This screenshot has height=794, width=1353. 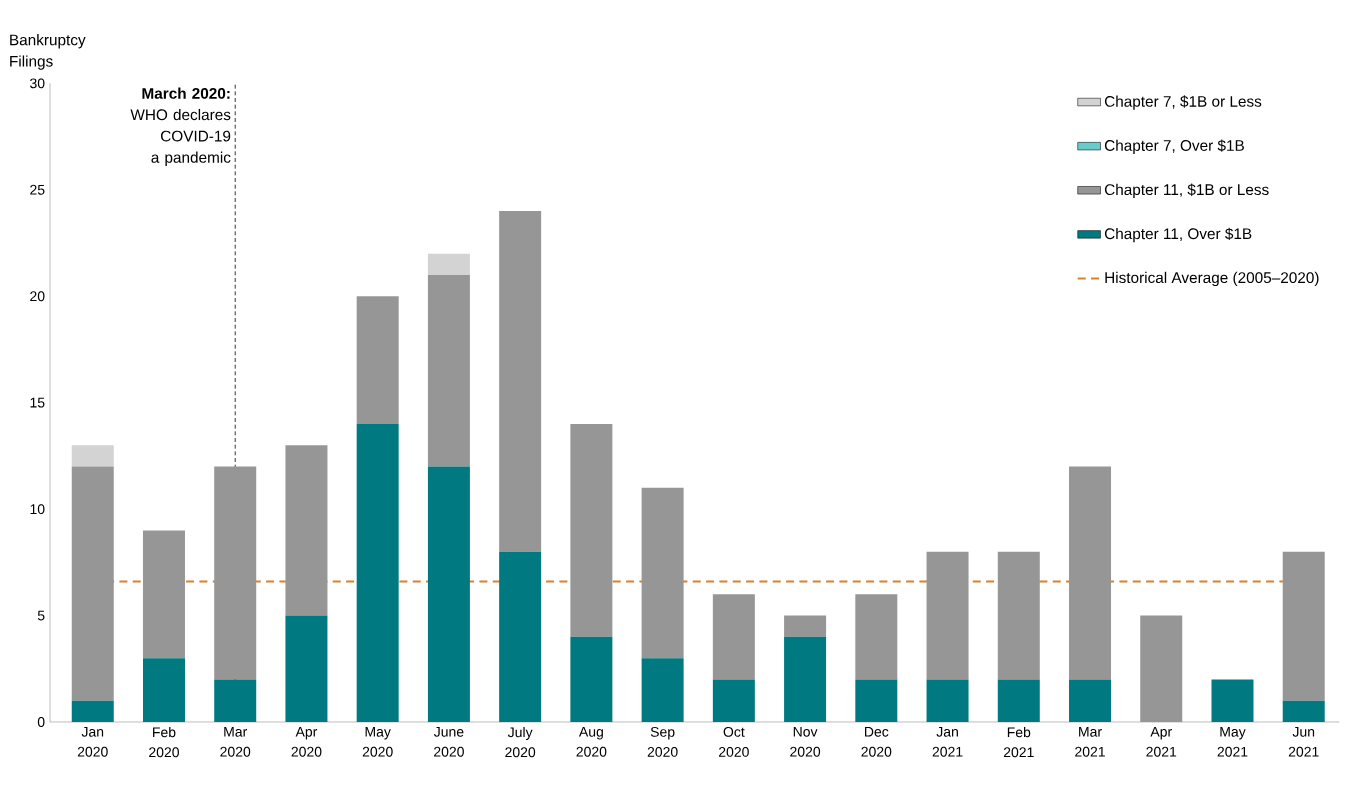 What do you see at coordinates (180, 126) in the screenshot?
I see `ref-line-label: March 2020: WHO declares COVID-19 a pandemic` at bounding box center [180, 126].